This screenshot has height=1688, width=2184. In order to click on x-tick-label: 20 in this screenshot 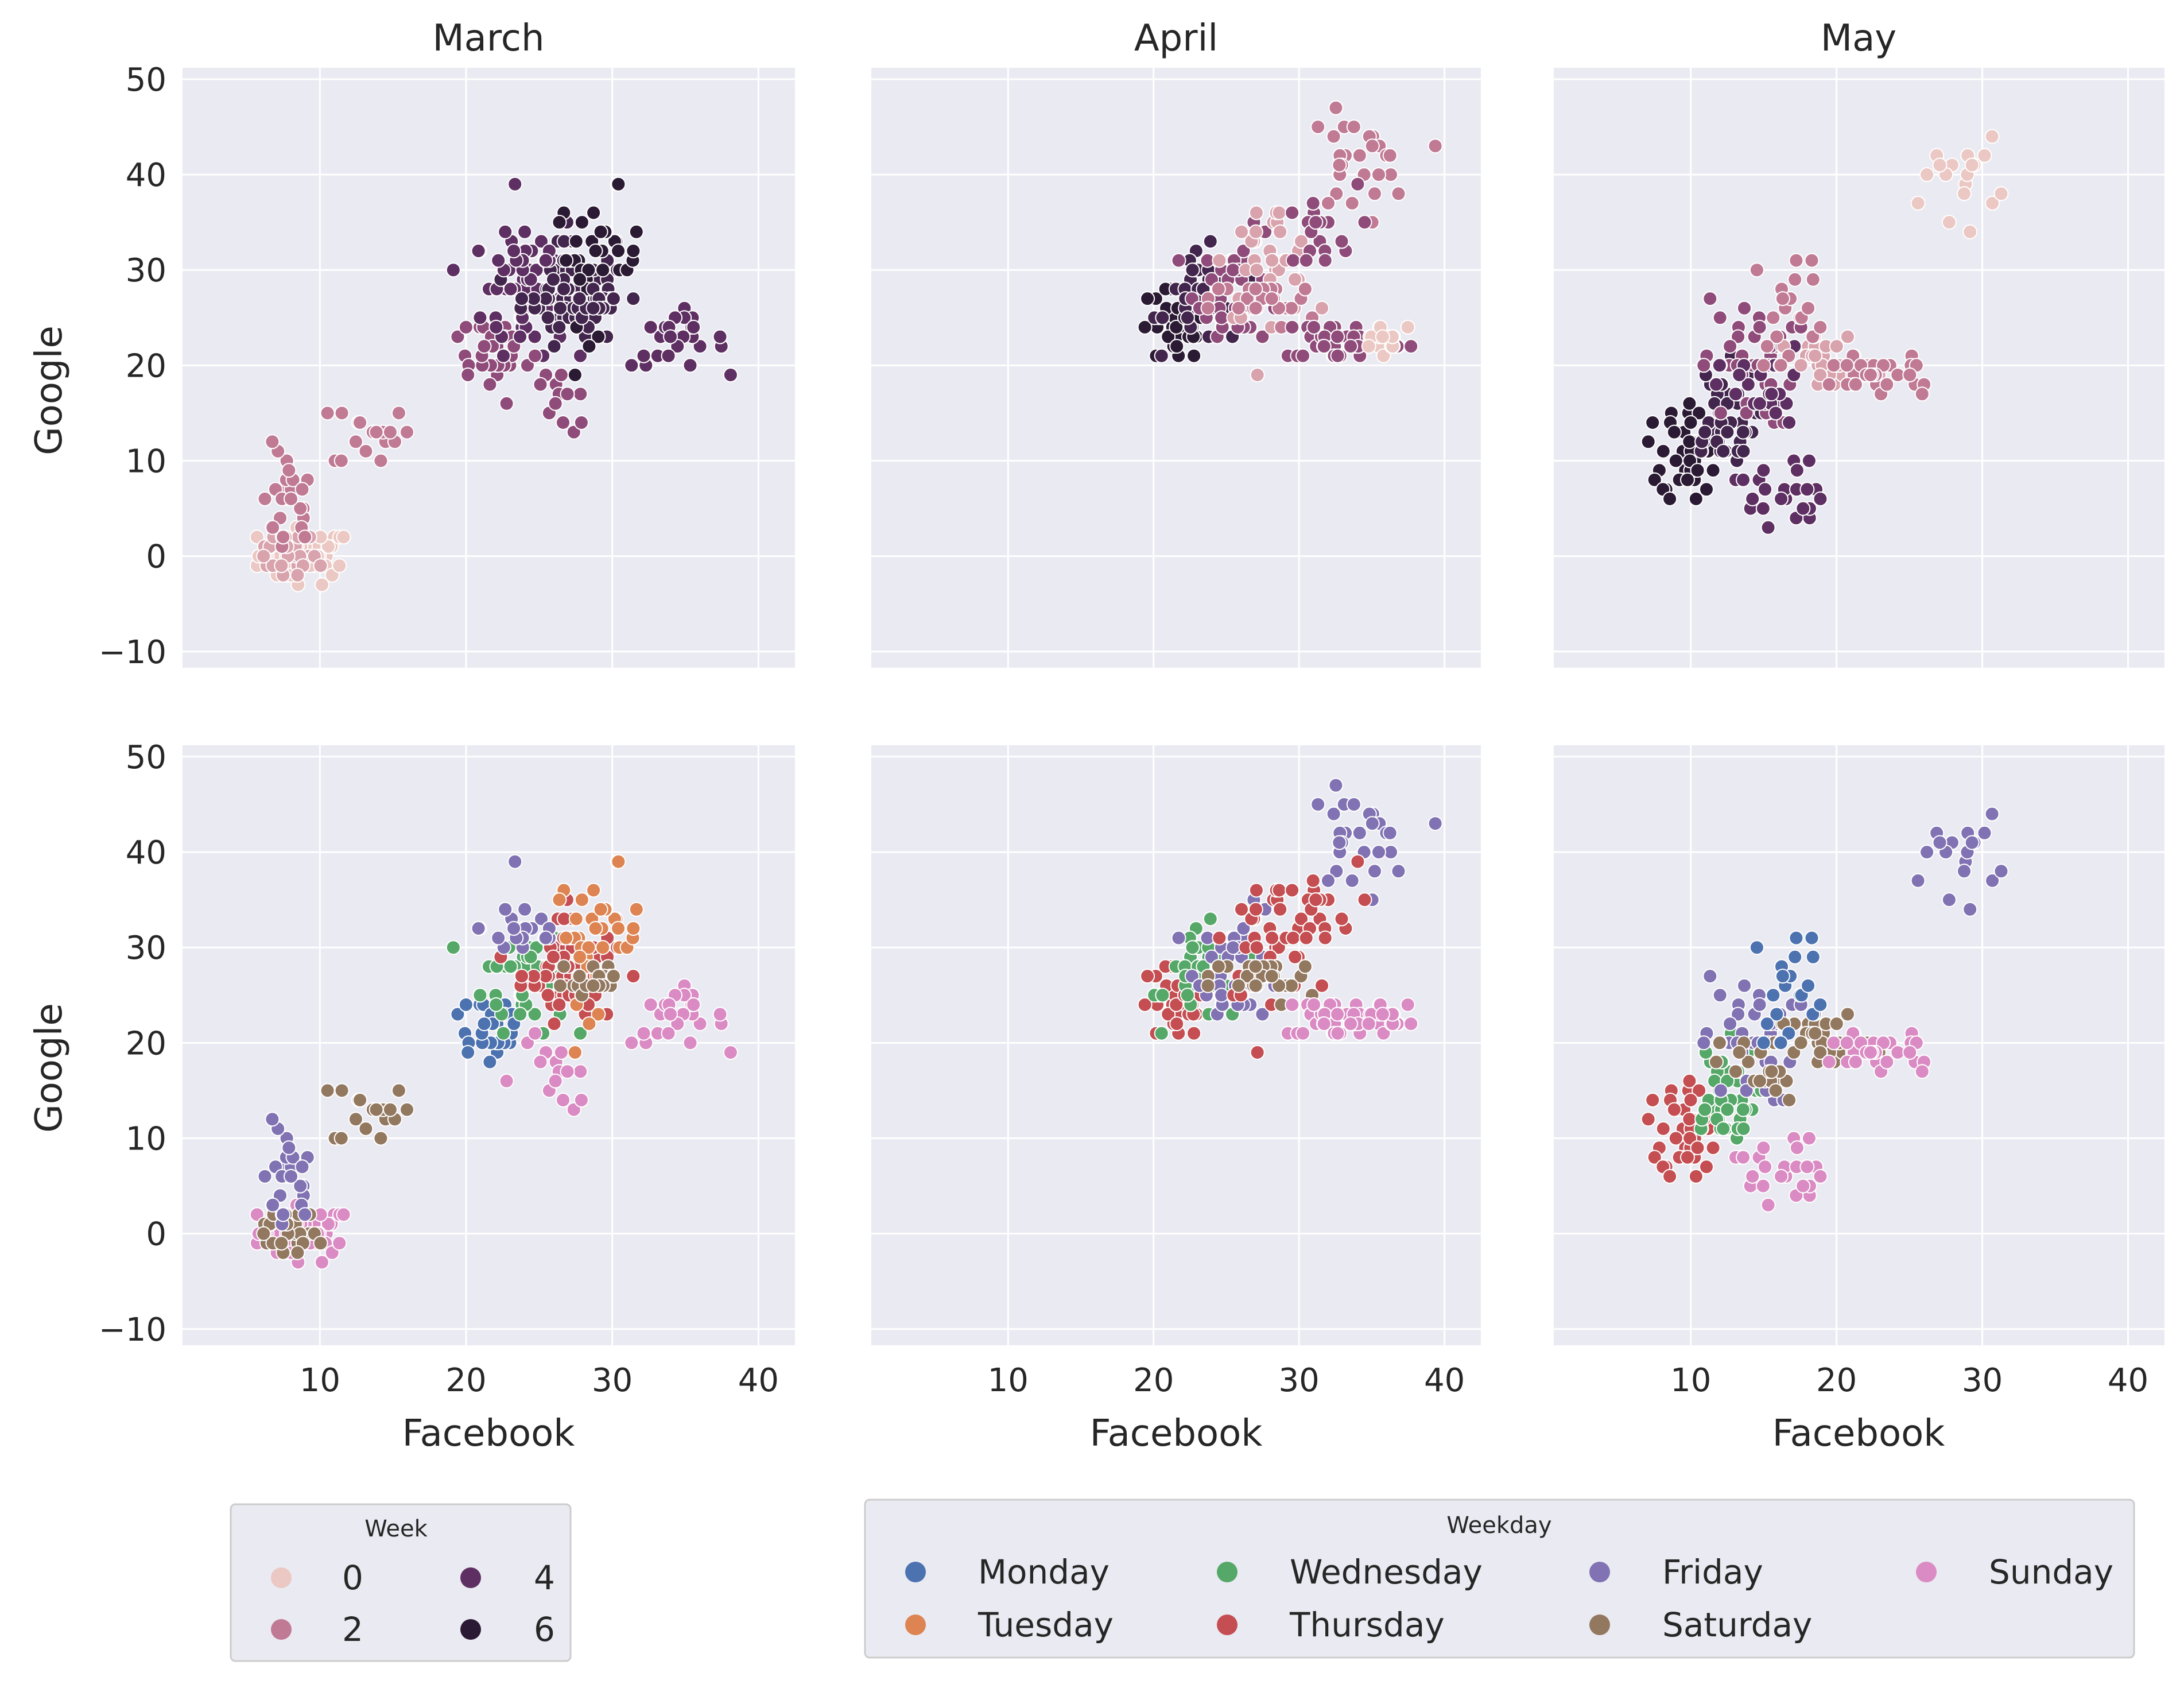, I will do `click(465, 1381)`.